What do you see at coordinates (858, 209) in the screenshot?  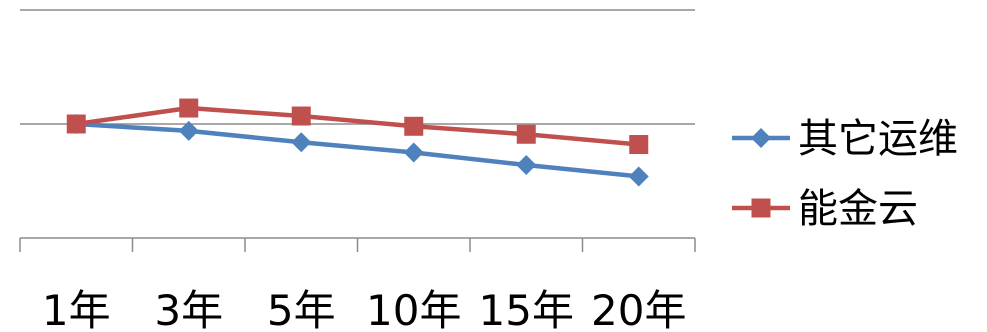 I see `legend-label: 能金云` at bounding box center [858, 209].